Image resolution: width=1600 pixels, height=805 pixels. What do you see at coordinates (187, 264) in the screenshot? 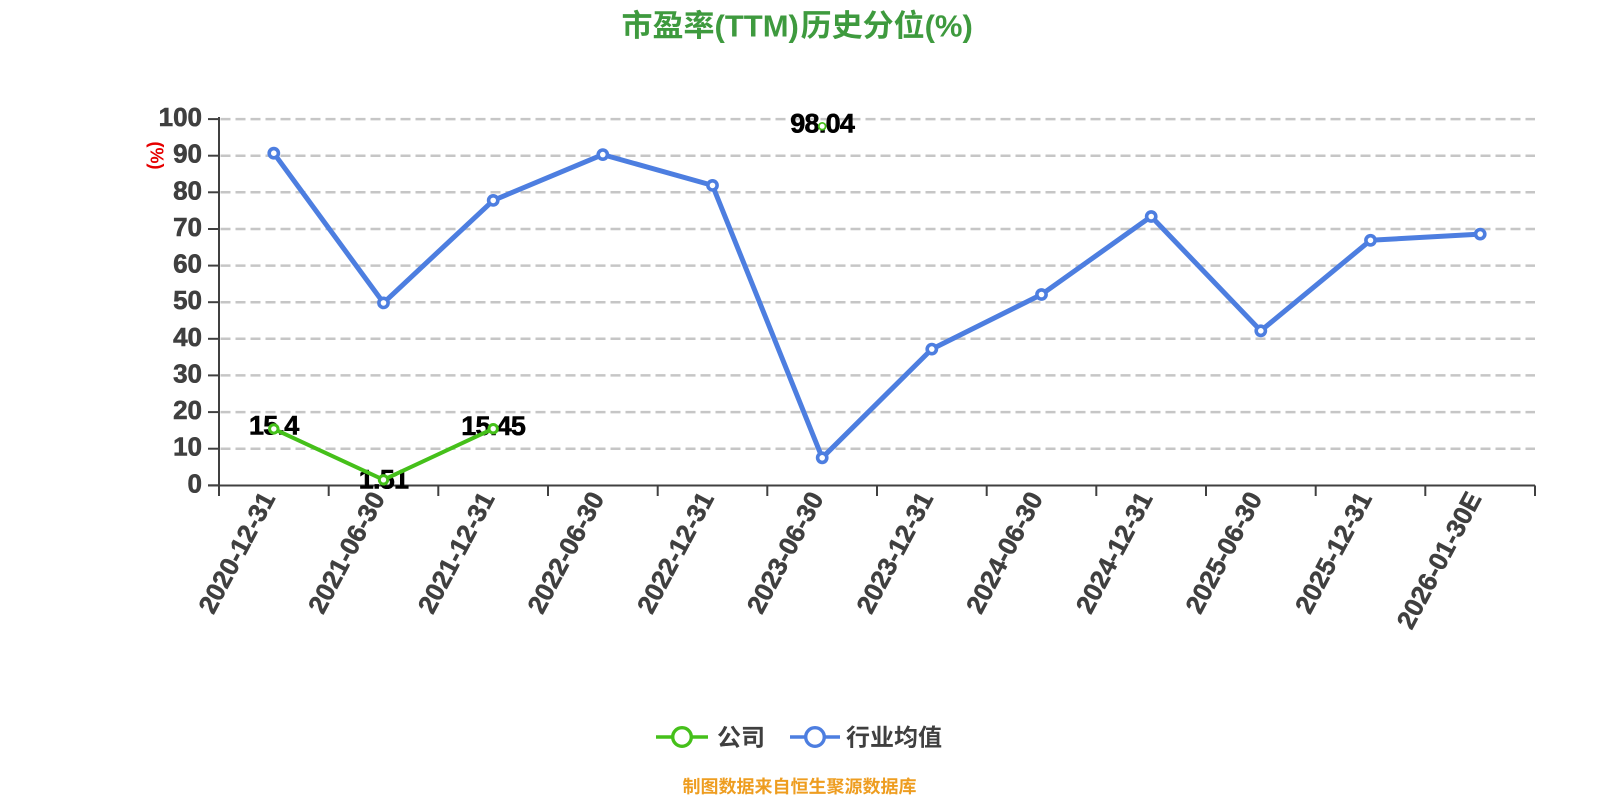
I see `svg-text: 60` at bounding box center [187, 264].